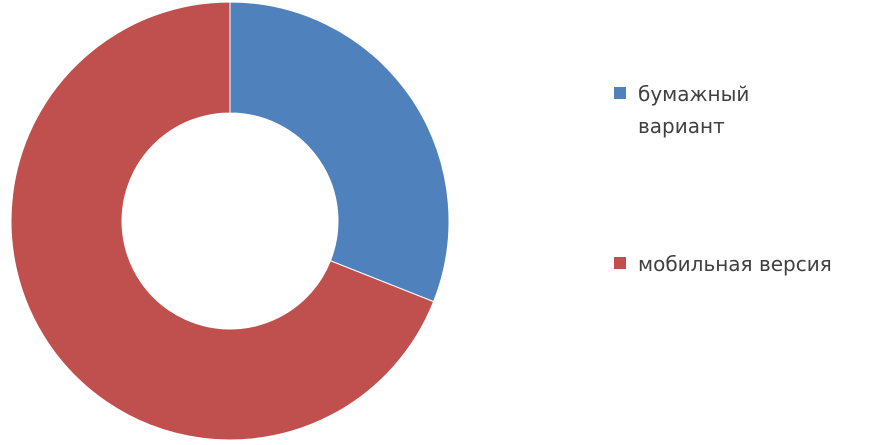 This screenshot has width=896, height=445. What do you see at coordinates (620, 263) in the screenshot?
I see `legend-swatch-mobile` at bounding box center [620, 263].